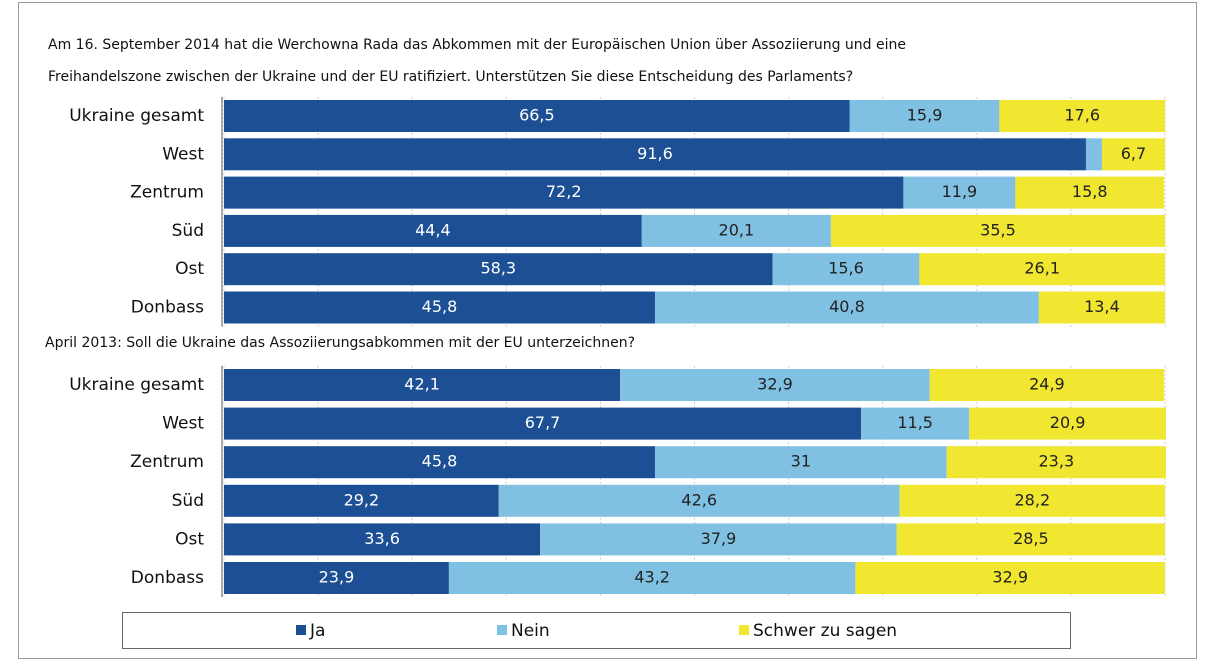 The image size is (1215, 666). I want to click on value-label: 6,7, so click(1133, 153).